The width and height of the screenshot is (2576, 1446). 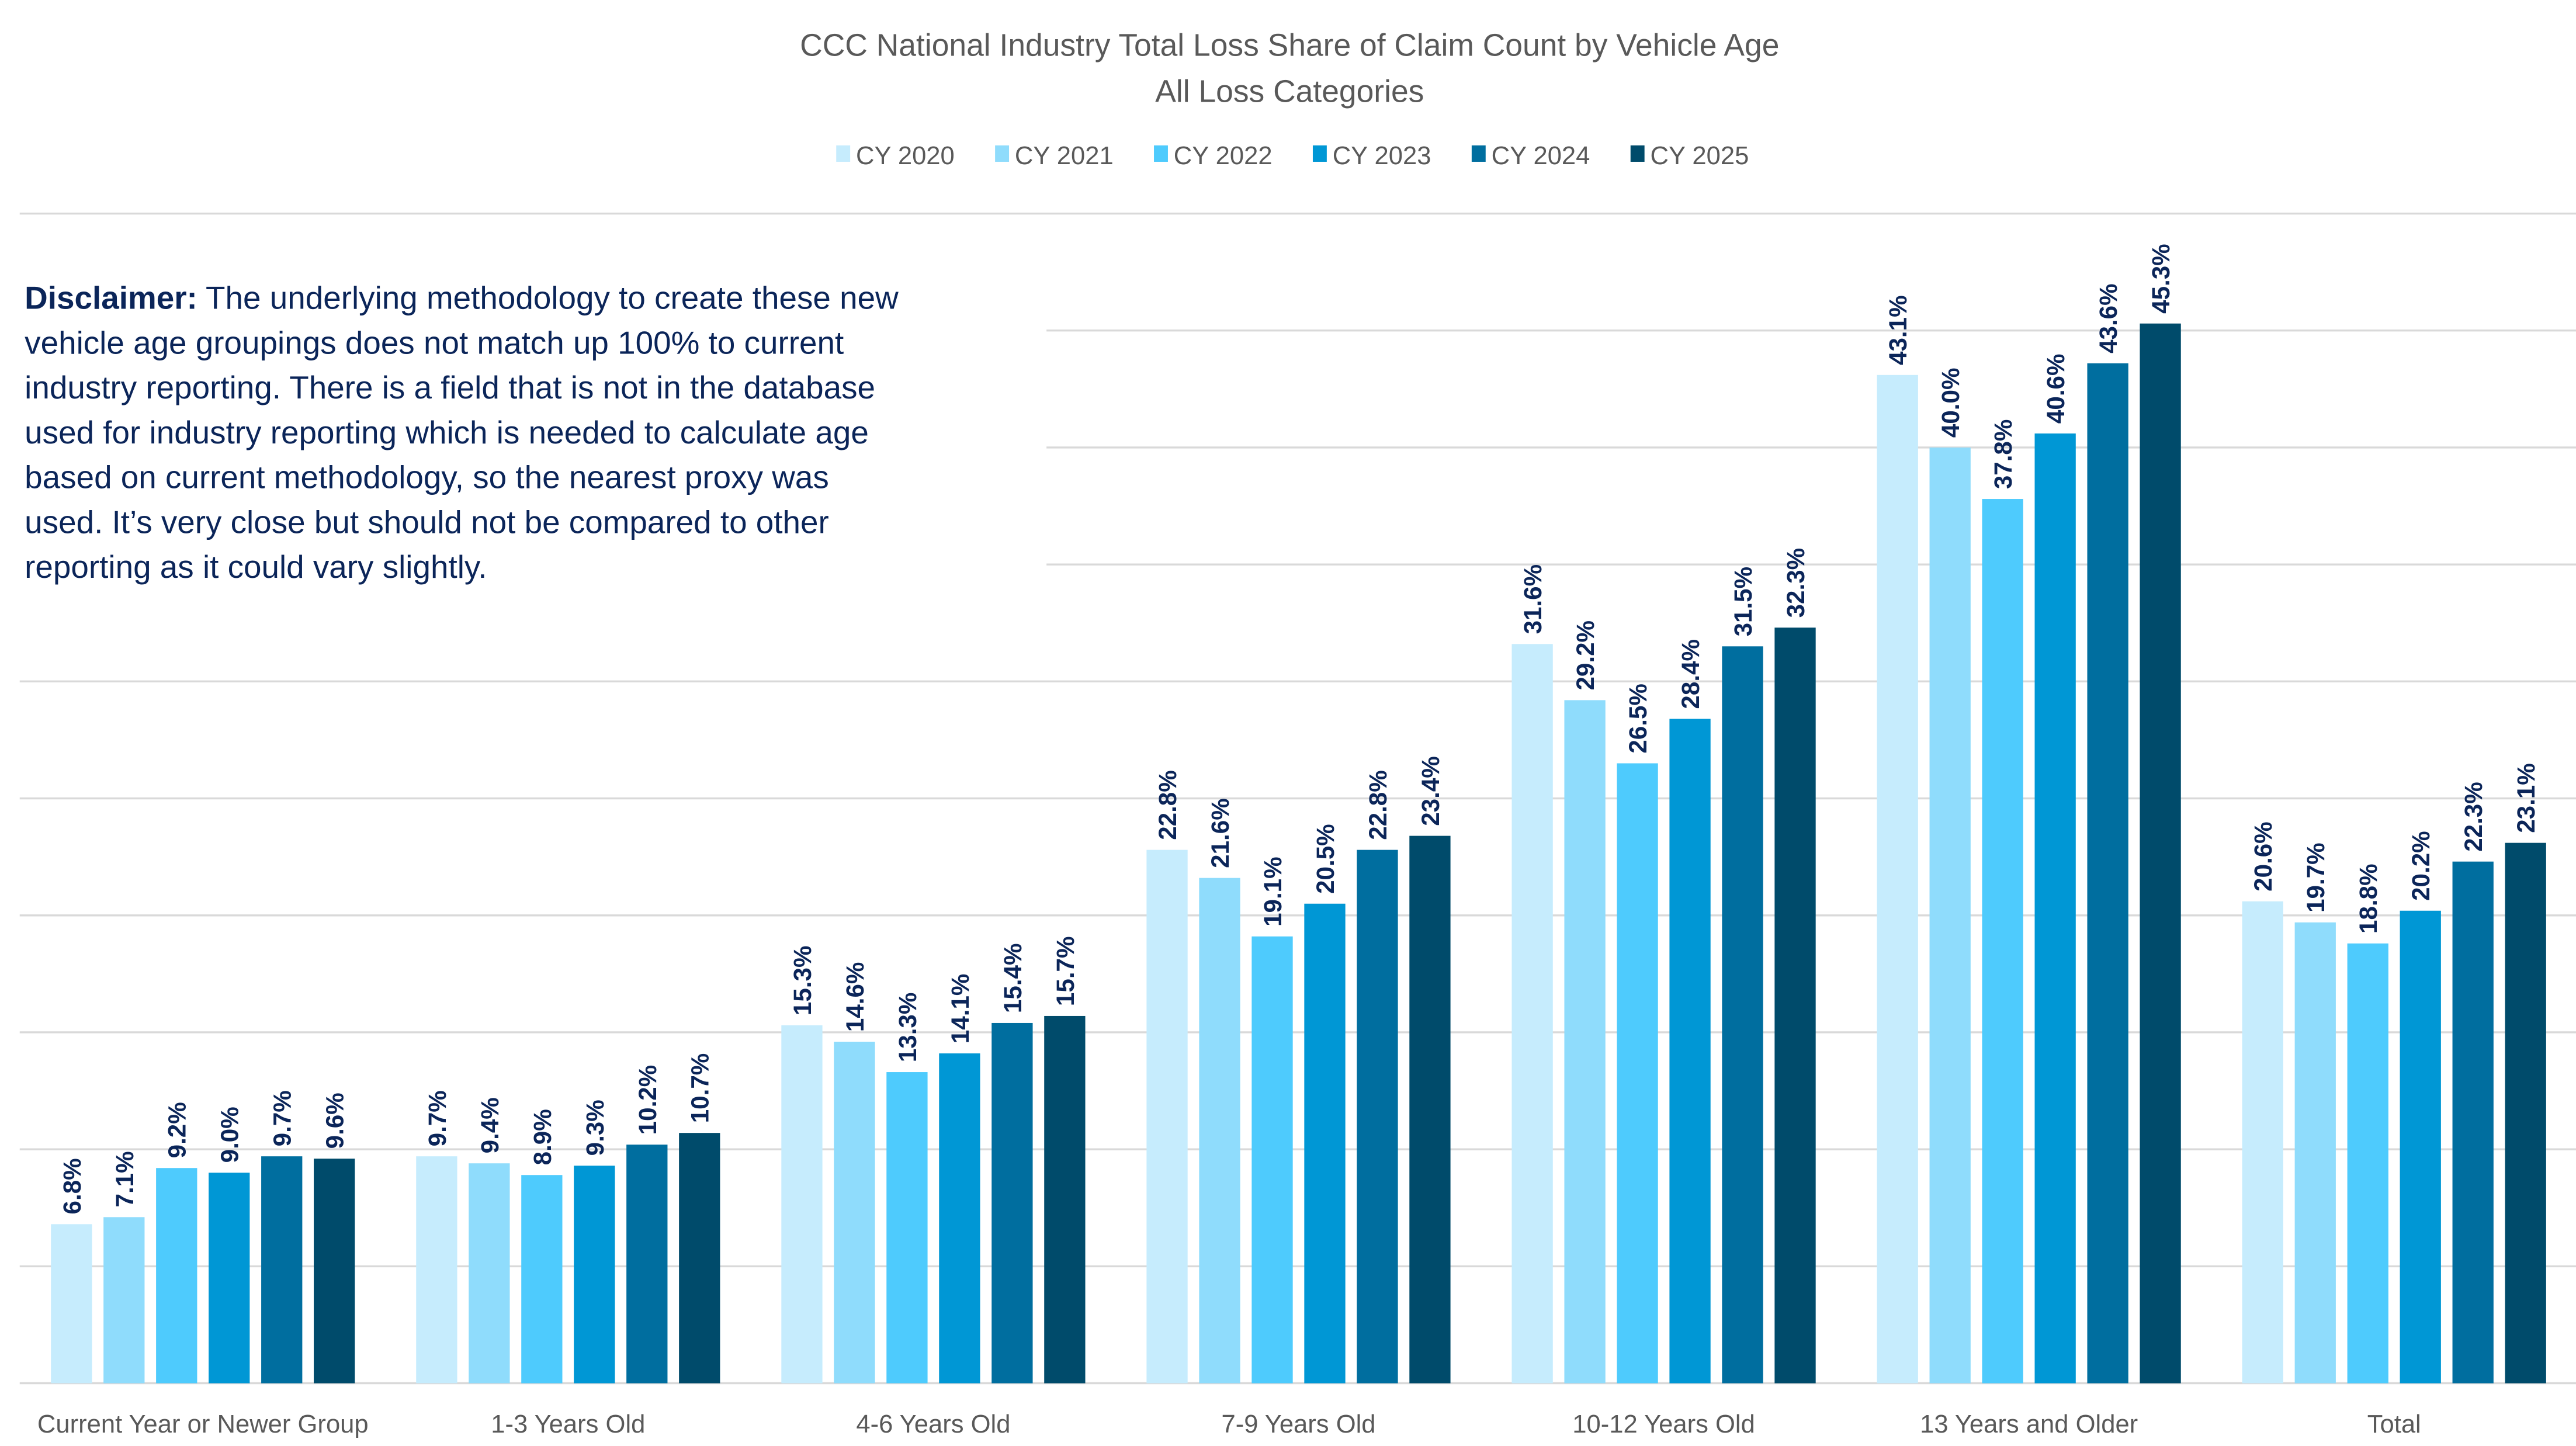 I want to click on data-label: 22.8%, so click(x=1167, y=805).